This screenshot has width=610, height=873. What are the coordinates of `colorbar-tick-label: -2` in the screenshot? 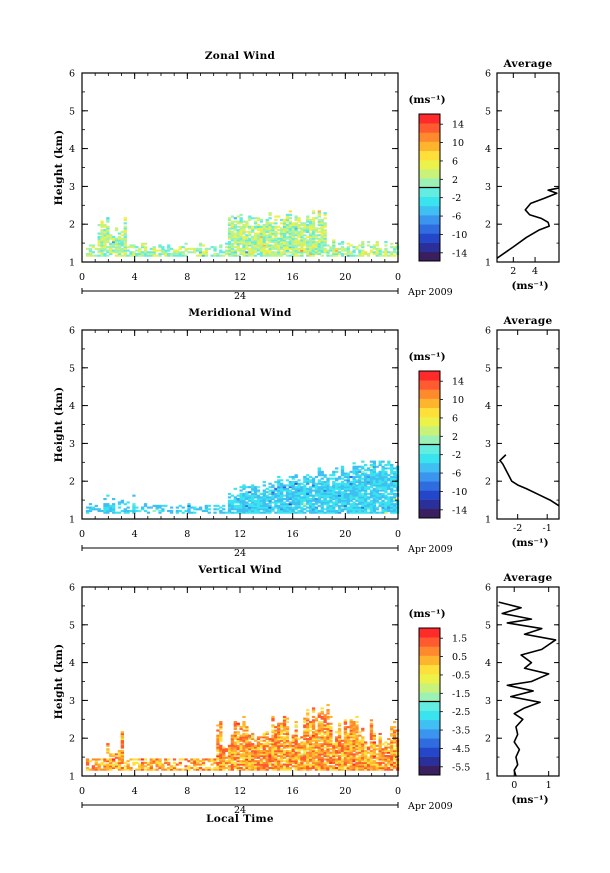 It's located at (456, 455).